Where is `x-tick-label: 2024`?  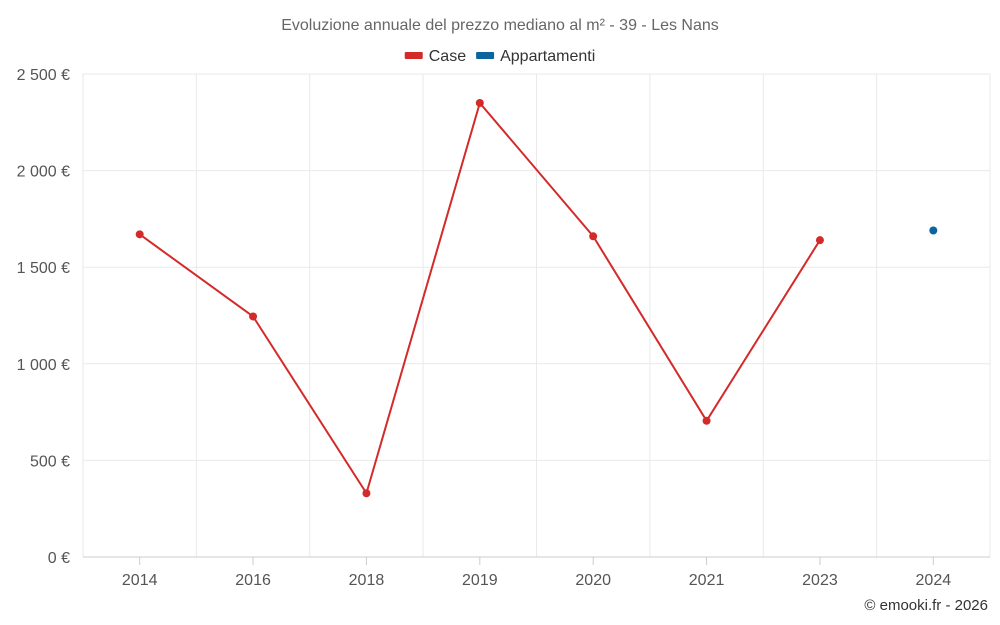
x-tick-label: 2024 is located at coordinates (934, 580).